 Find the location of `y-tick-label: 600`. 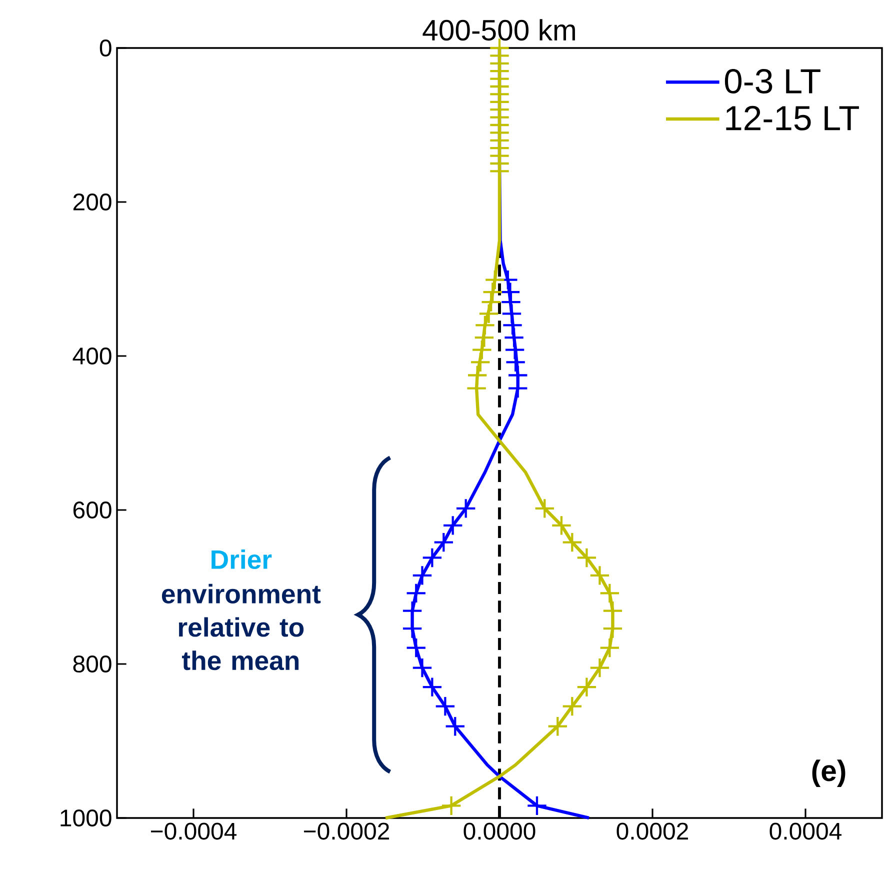

y-tick-label: 600 is located at coordinates (92, 509).